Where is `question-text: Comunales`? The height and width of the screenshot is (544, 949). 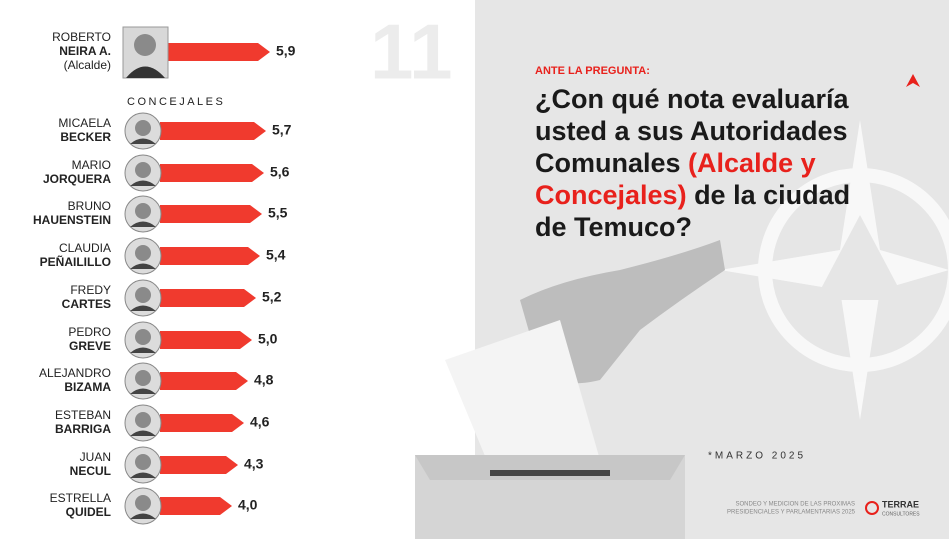
question-text: Comunales is located at coordinates (611, 163).